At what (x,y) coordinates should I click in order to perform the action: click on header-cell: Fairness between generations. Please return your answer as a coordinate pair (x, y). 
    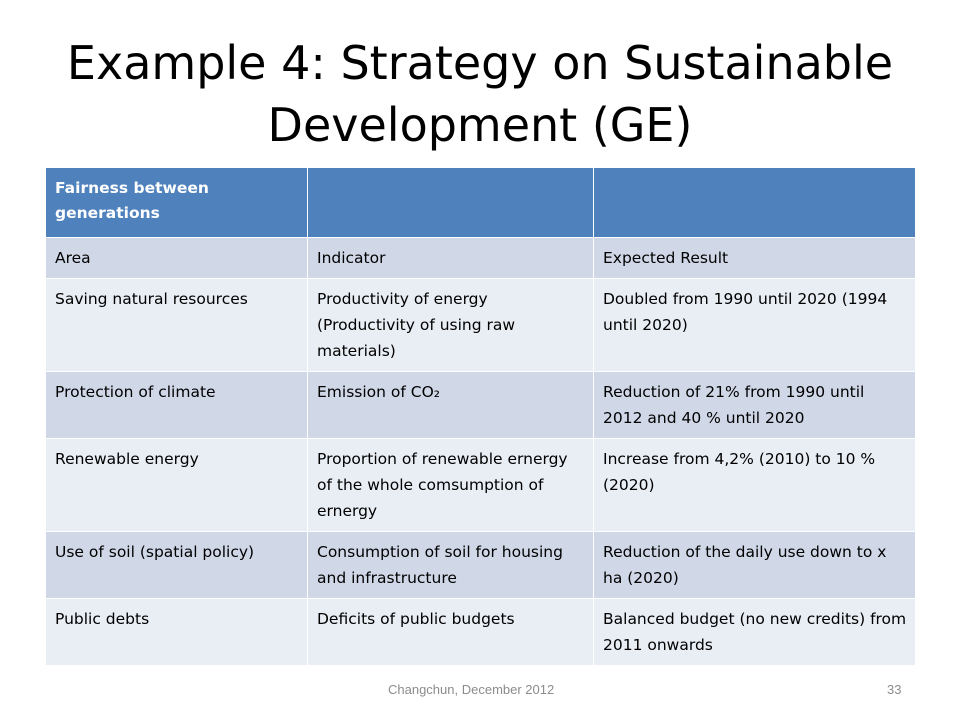
    Looking at the image, I should click on (176, 202).